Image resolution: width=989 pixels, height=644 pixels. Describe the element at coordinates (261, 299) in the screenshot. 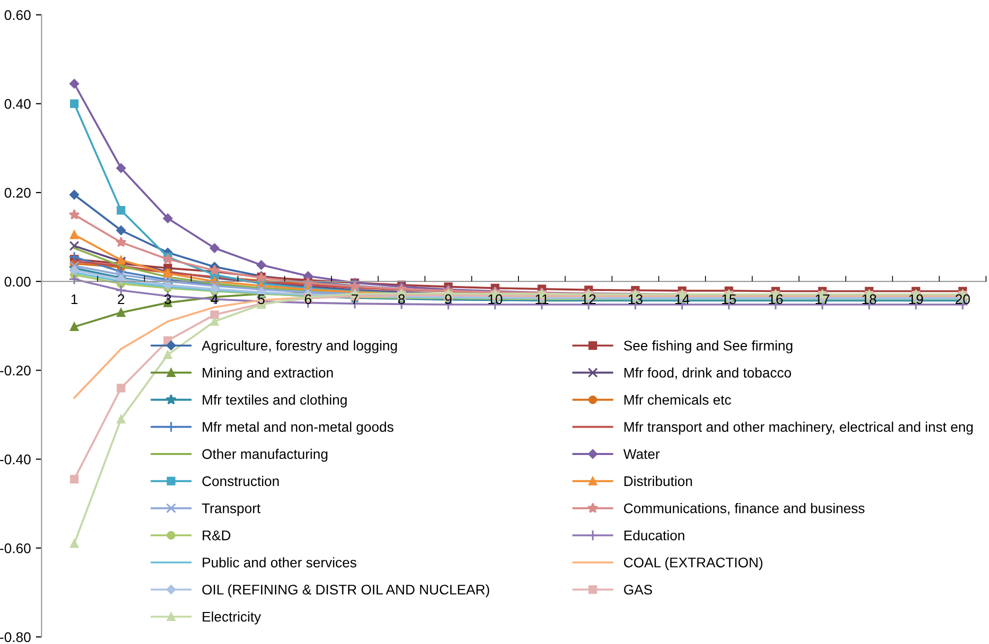

I see `x-tick-label: 5` at that location.